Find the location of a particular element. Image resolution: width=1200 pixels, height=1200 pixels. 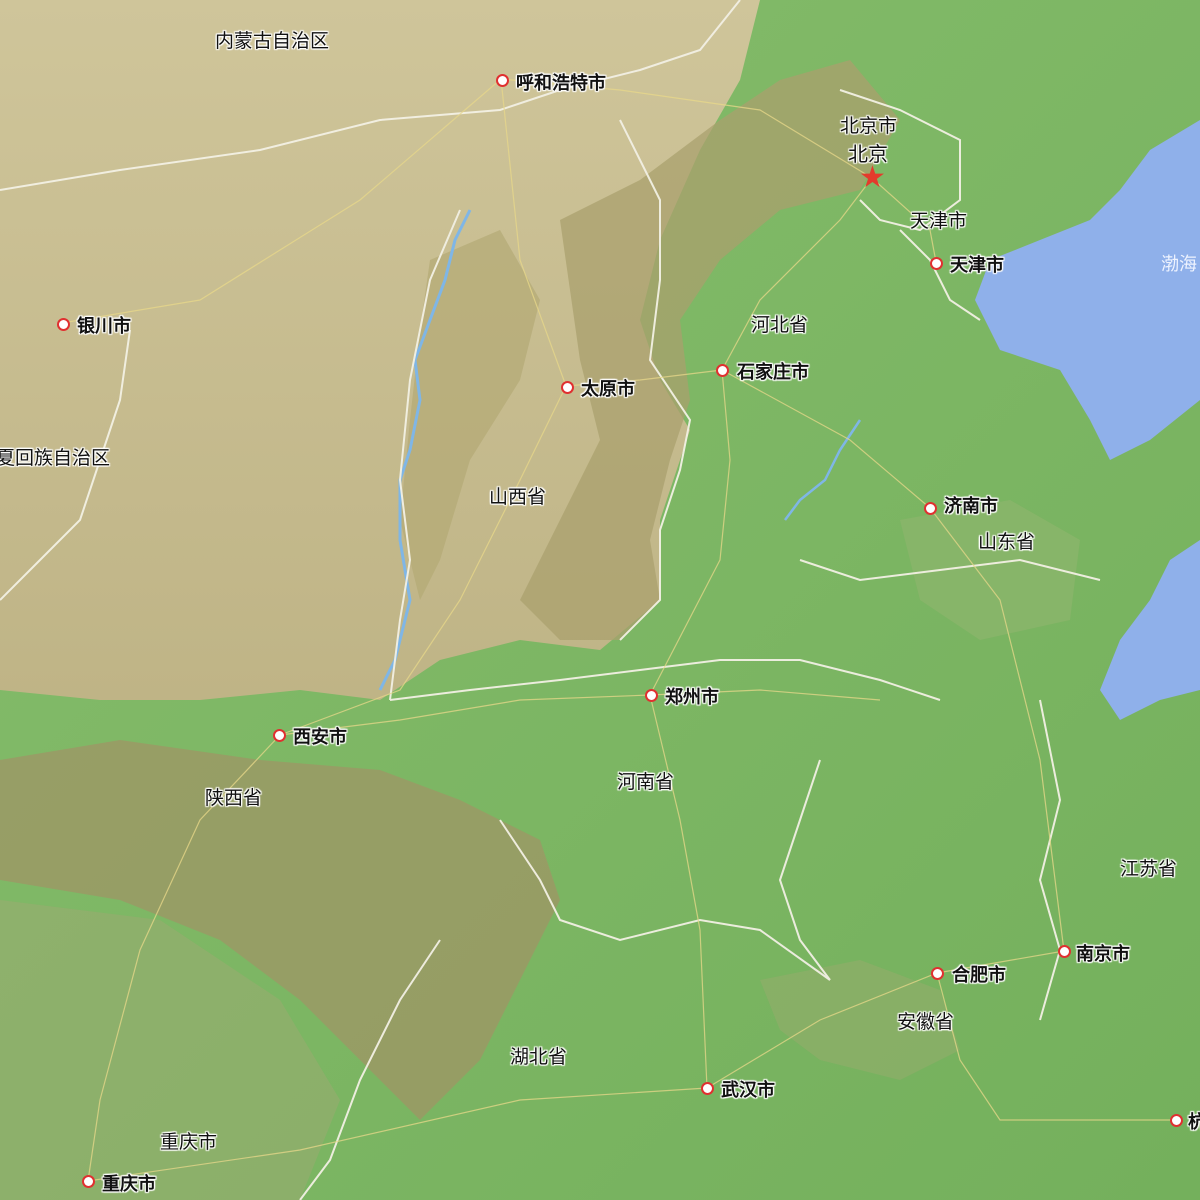

label-hohhot: 呼和浩特市 is located at coordinates (561, 83).